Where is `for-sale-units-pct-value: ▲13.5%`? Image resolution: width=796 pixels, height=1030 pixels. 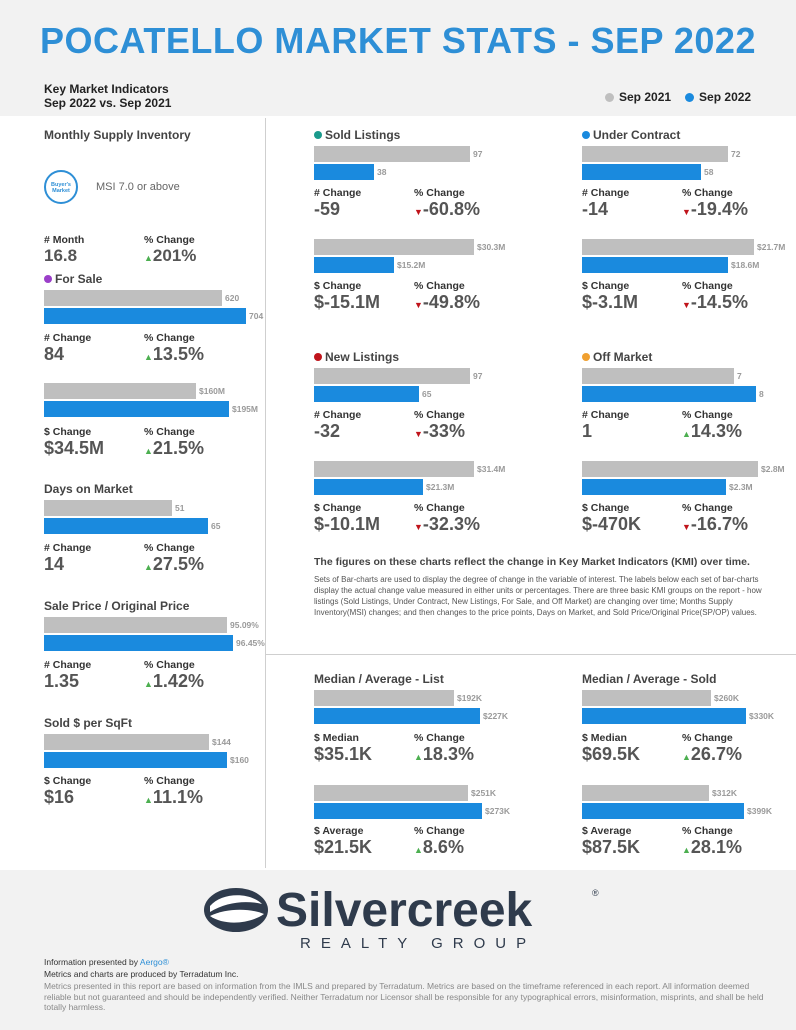 for-sale-units-pct-value: ▲13.5% is located at coordinates (174, 354).